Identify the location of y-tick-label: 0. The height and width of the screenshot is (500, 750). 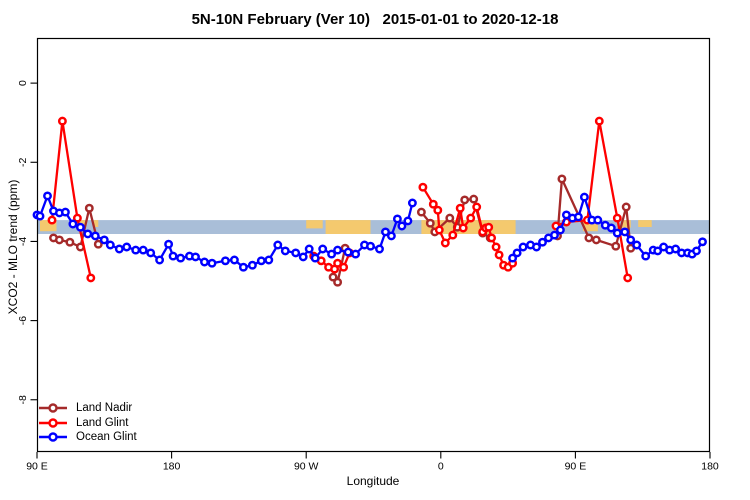
(23, 83).